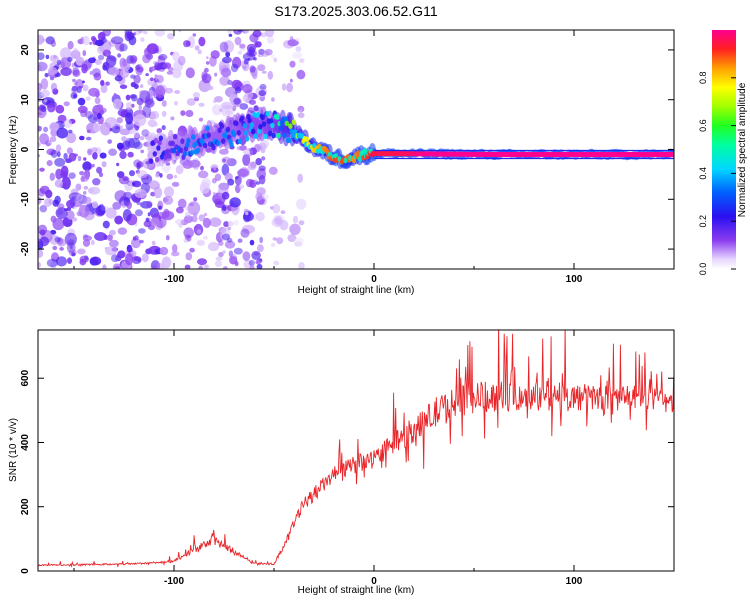 The height and width of the screenshot is (605, 750). I want to click on snr-y-tick-label: 200, so click(25, 506).